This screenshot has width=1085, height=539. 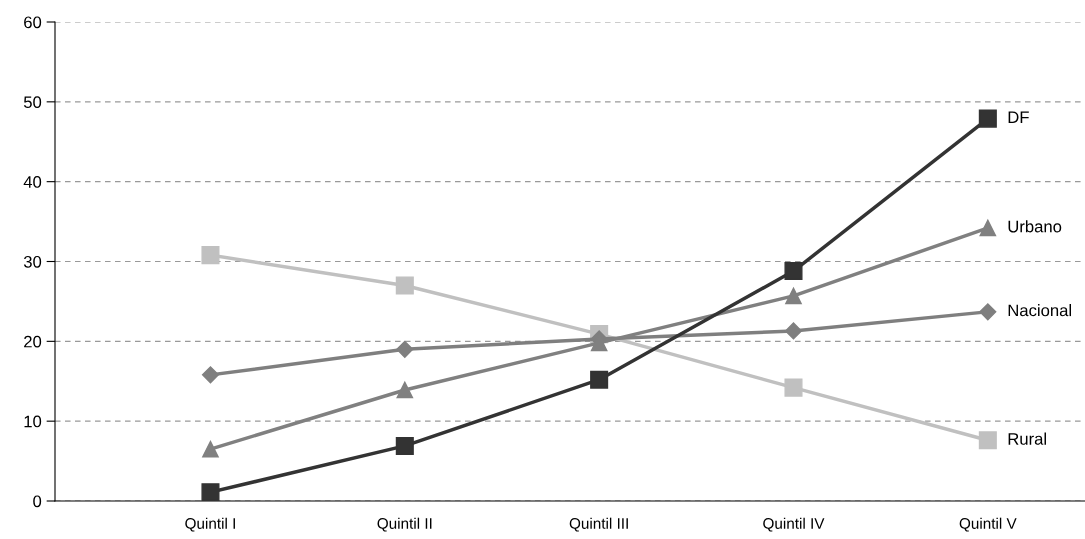 I want to click on y-tick-label: 20, so click(x=33, y=341).